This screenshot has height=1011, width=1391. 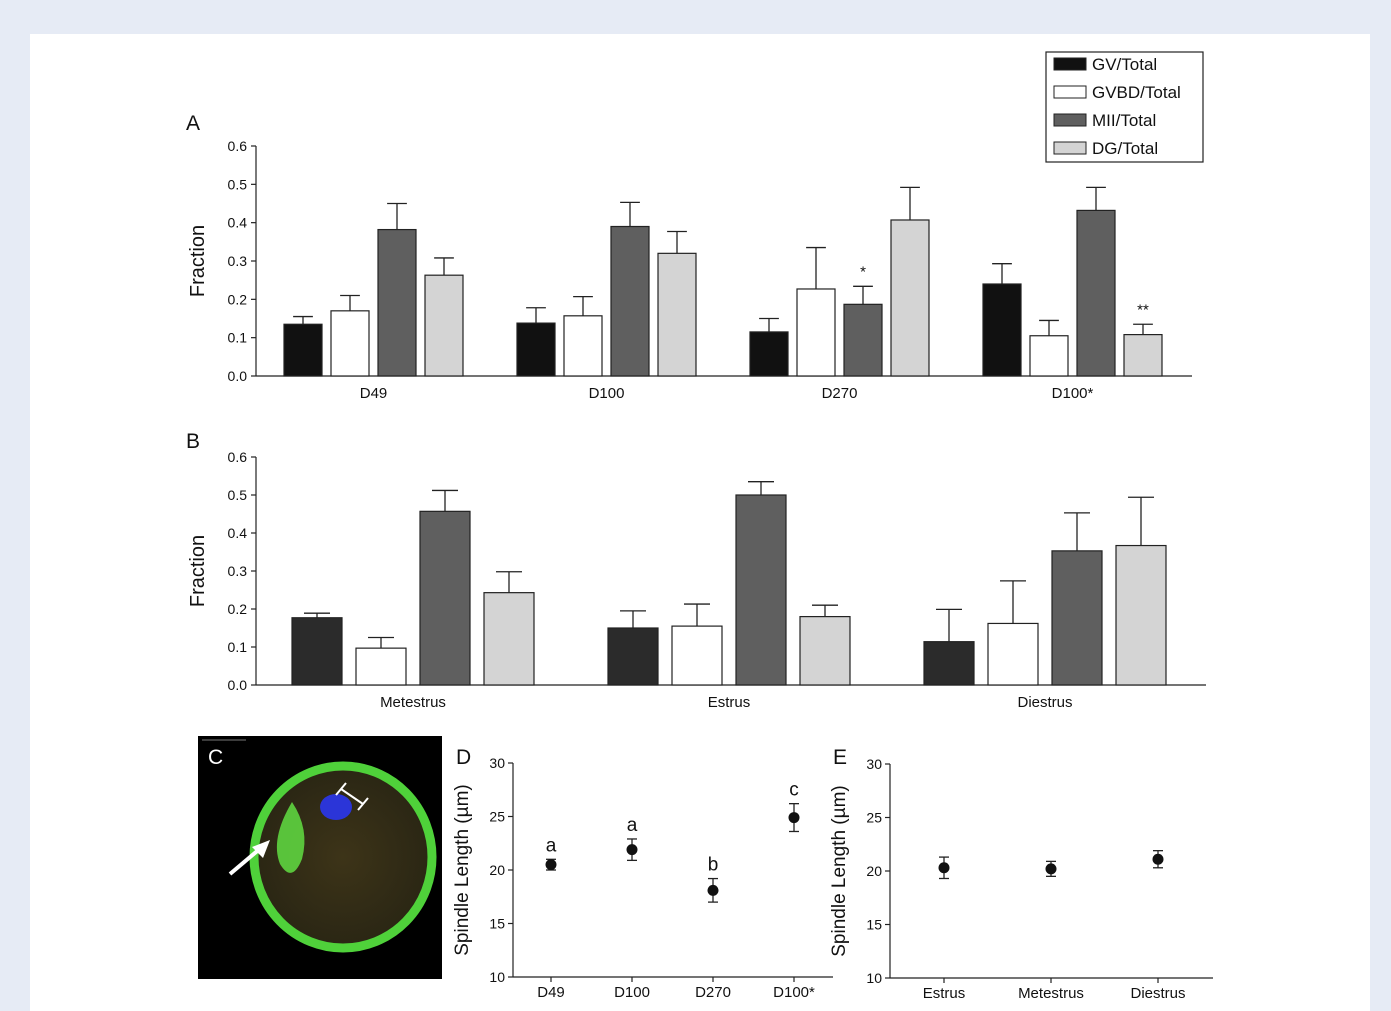 What do you see at coordinates (1136, 92) in the screenshot?
I see `legend-label: GVBD/Total` at bounding box center [1136, 92].